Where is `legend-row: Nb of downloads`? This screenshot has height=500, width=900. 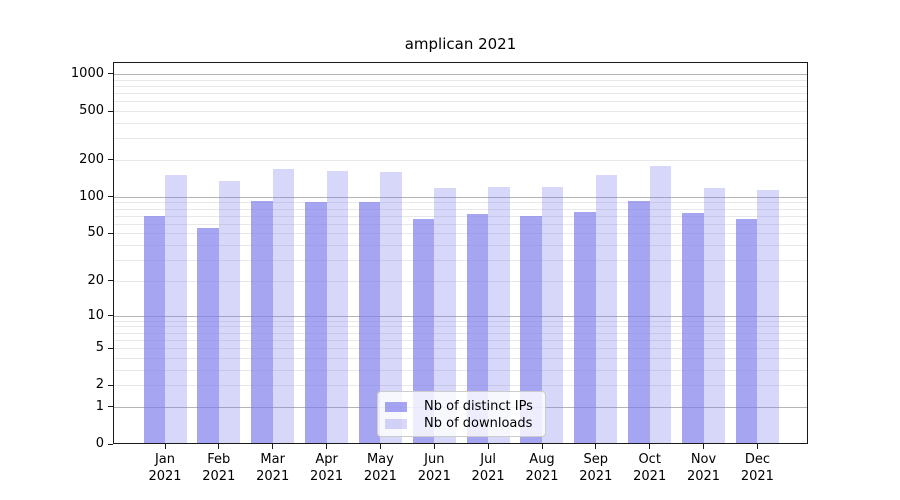 legend-row: Nb of downloads is located at coordinates (461, 423).